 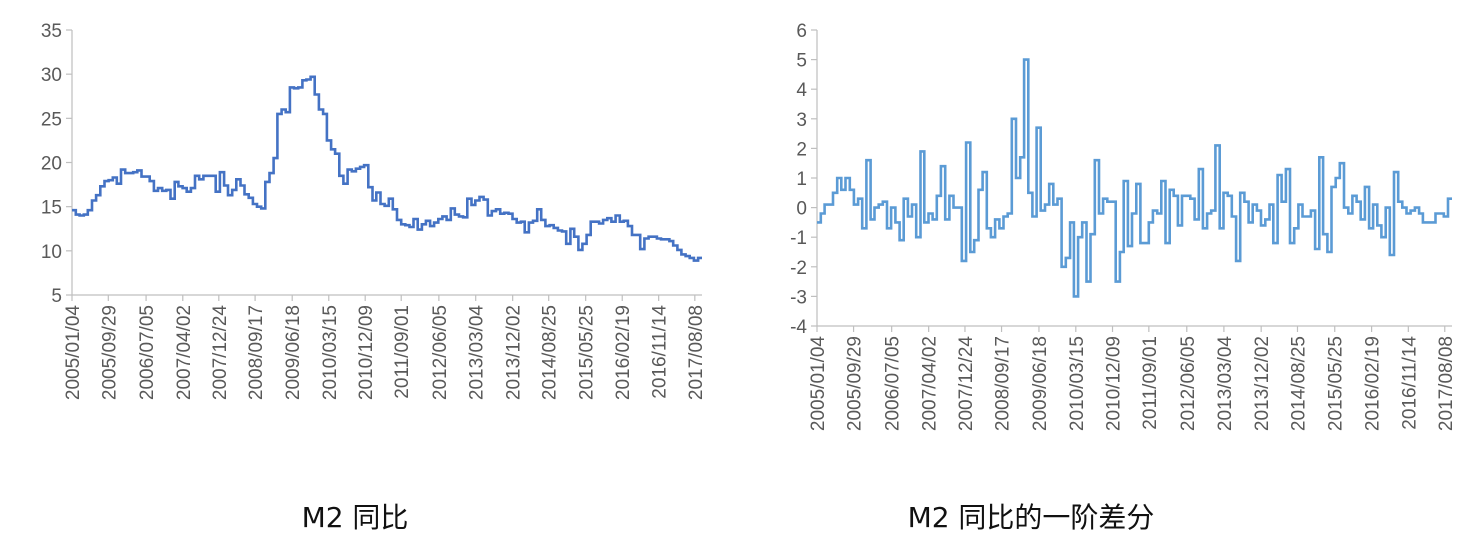 I want to click on m2-yoy-x-tick-label: 2010/03/15, so click(x=330, y=352).